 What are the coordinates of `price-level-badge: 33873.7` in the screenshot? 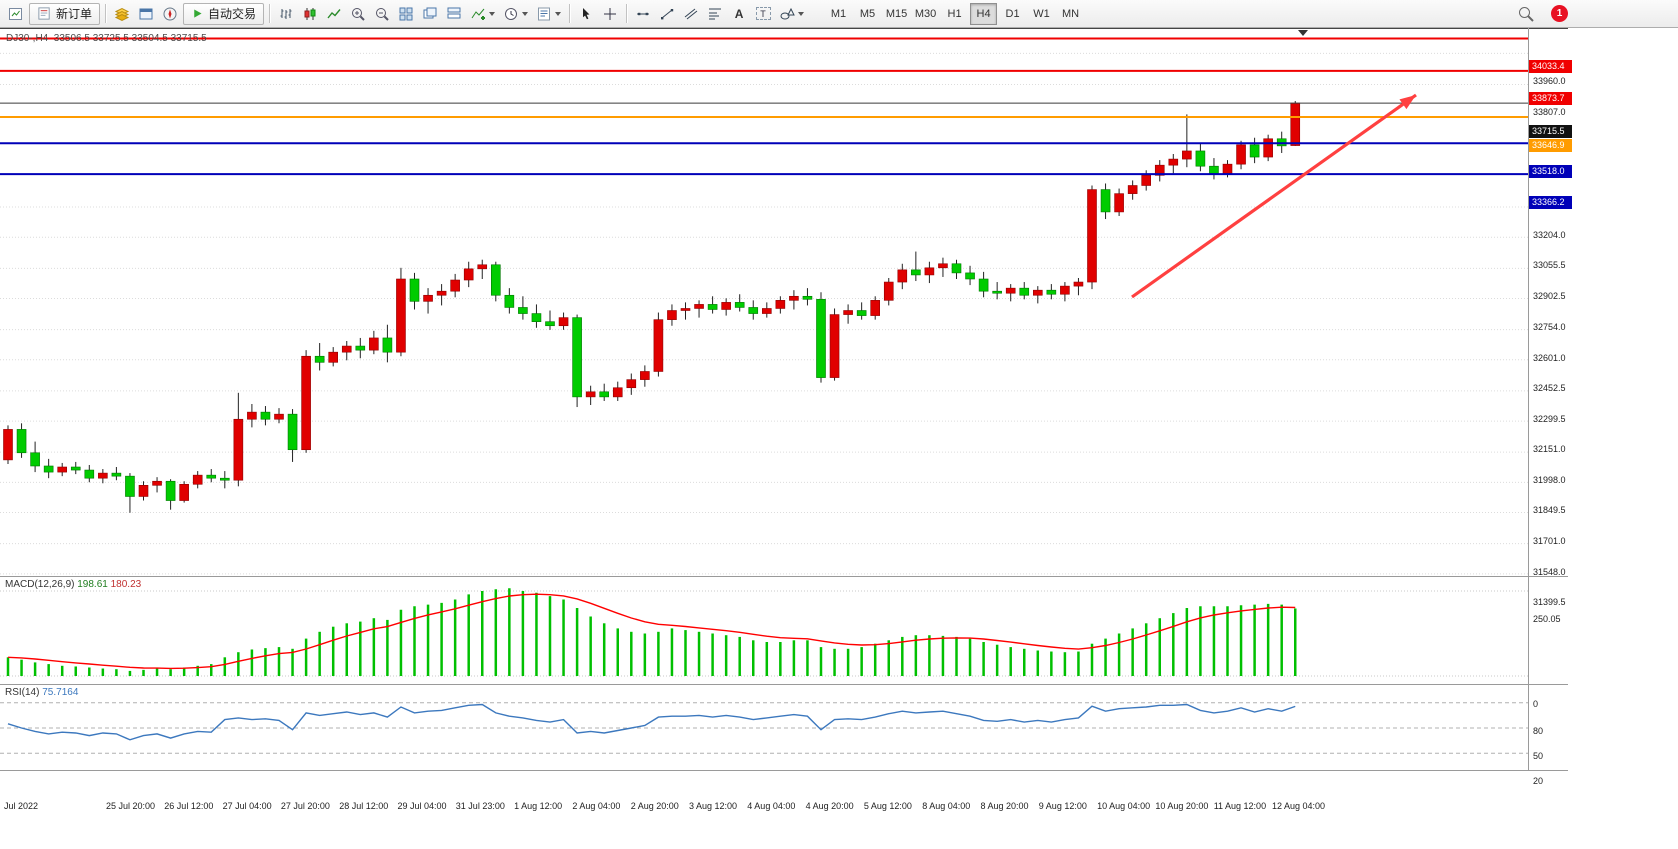 It's located at (1550, 99).